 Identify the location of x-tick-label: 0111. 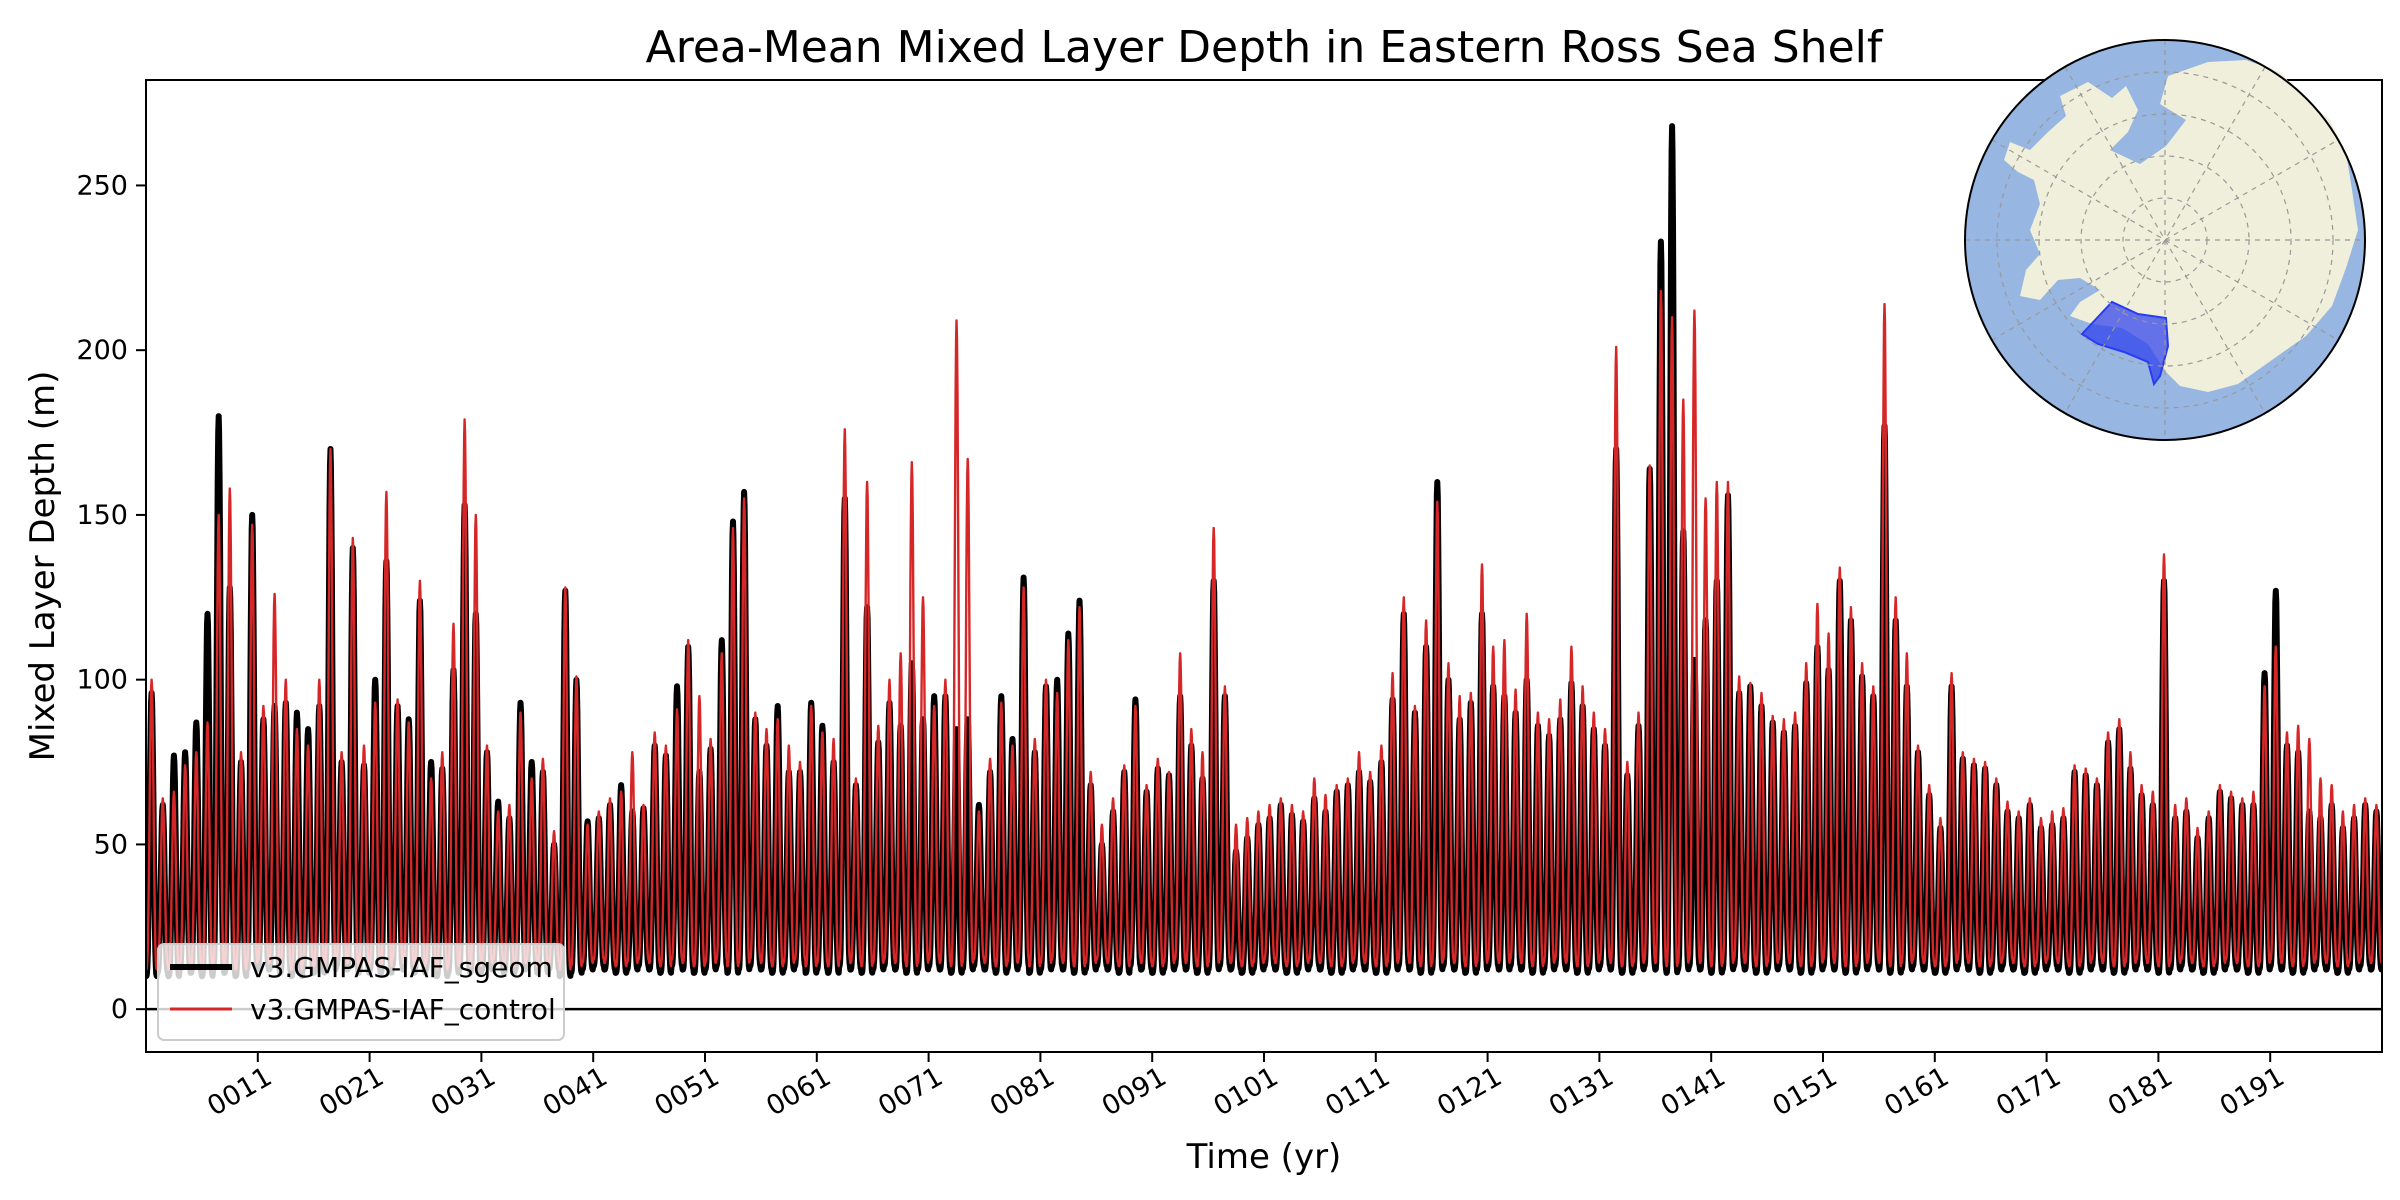
(1357, 1091).